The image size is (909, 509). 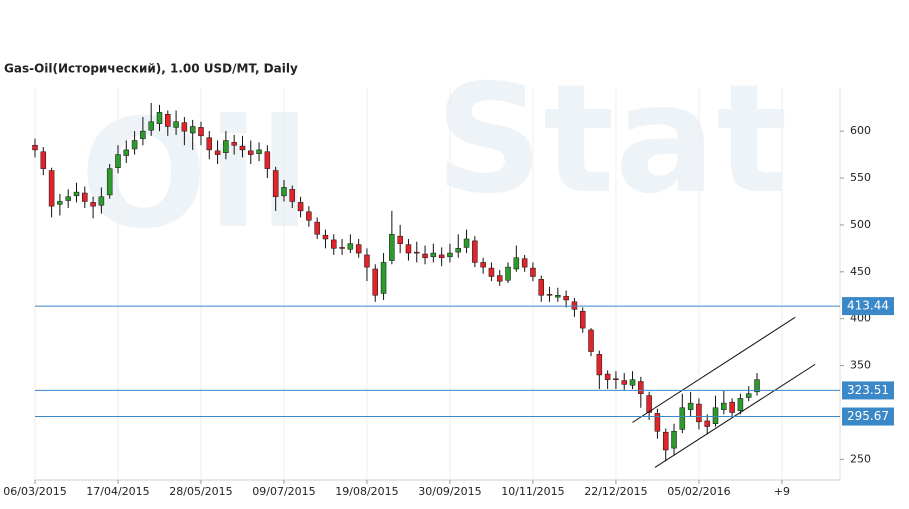 I want to click on x-tick-label: 28/05/2015, so click(x=200, y=491).